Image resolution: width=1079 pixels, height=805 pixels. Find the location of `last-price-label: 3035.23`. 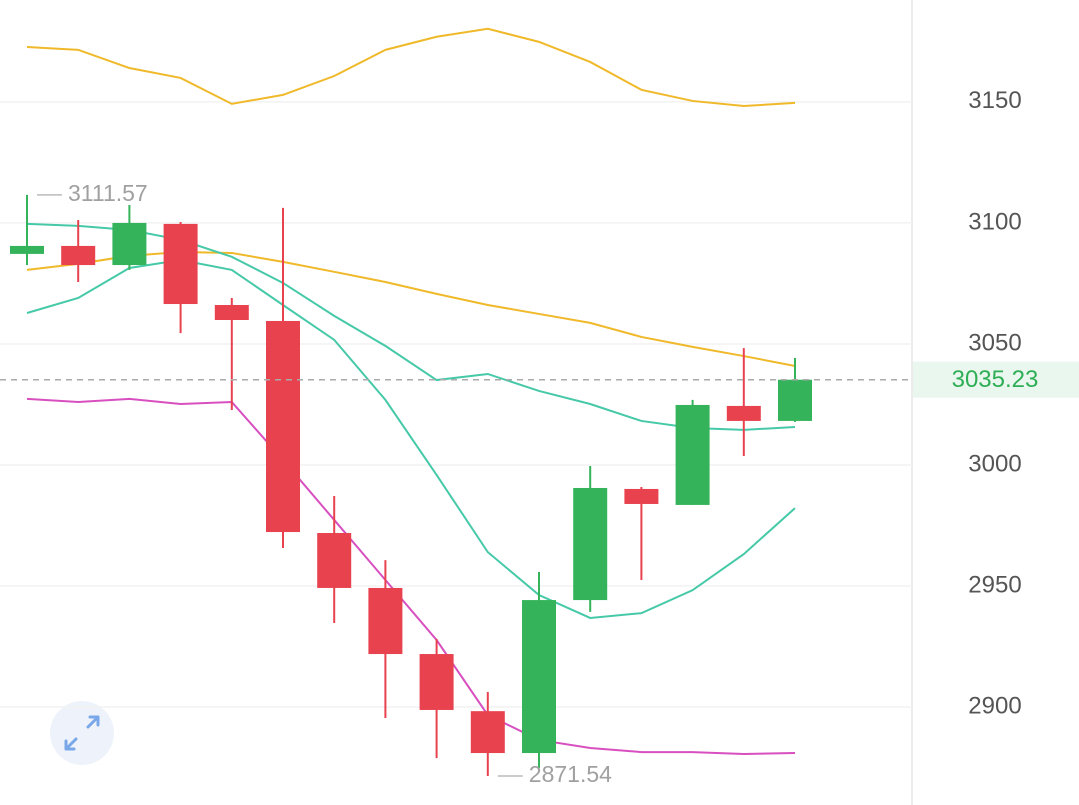

last-price-label: 3035.23 is located at coordinates (995, 379).